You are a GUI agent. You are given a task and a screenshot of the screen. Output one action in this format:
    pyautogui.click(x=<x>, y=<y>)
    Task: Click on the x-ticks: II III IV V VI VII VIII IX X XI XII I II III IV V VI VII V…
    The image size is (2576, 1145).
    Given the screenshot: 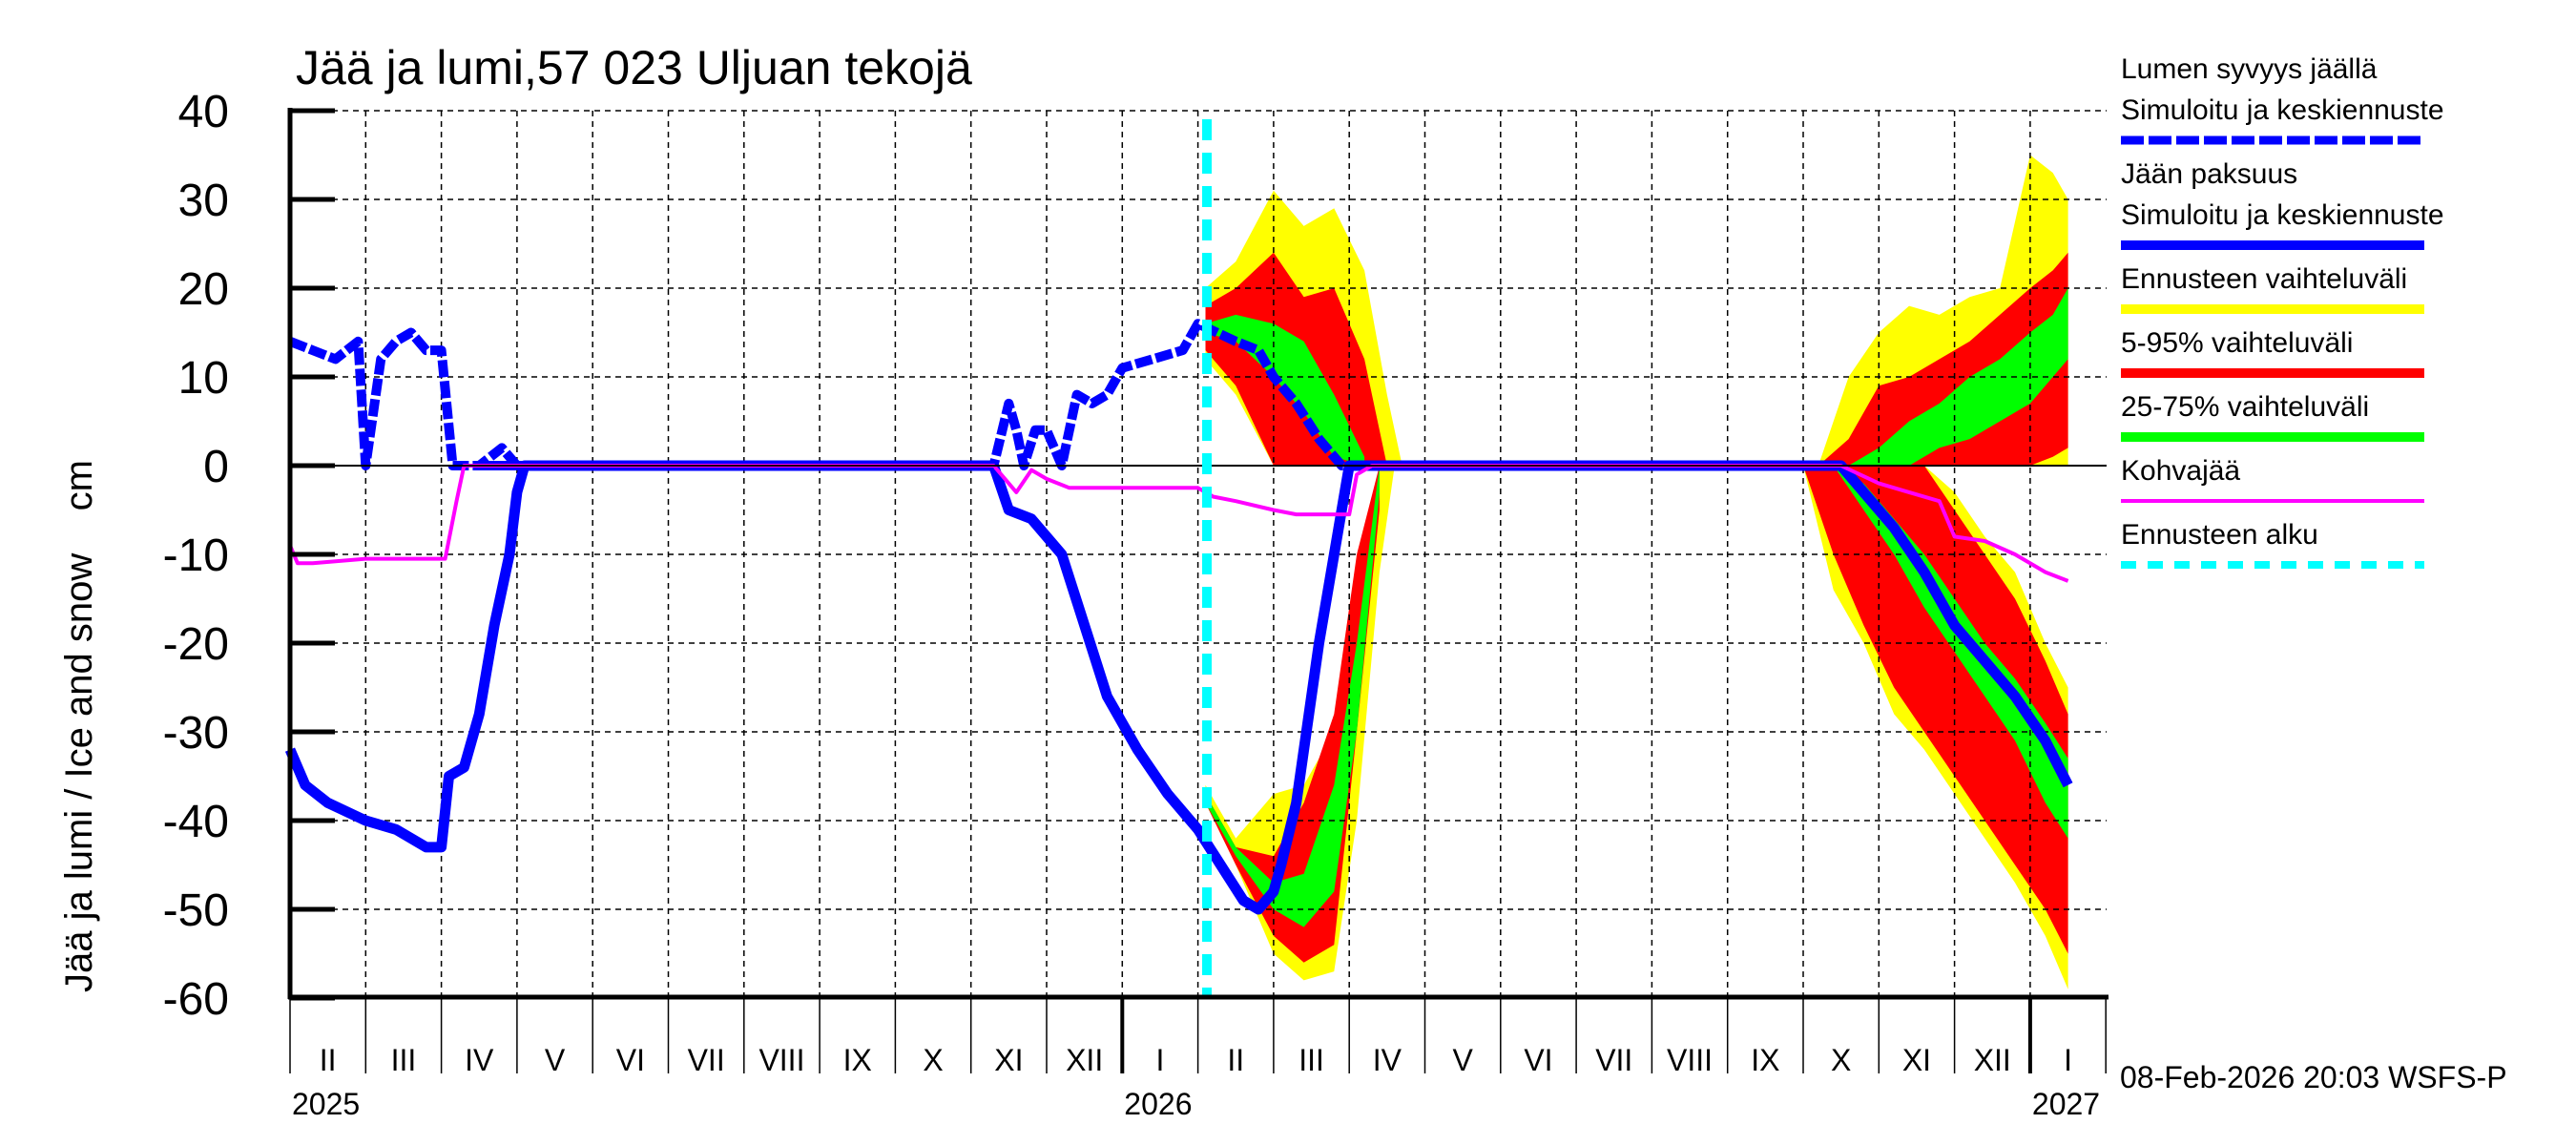 What is the action you would take?
    pyautogui.click(x=1198, y=1059)
    